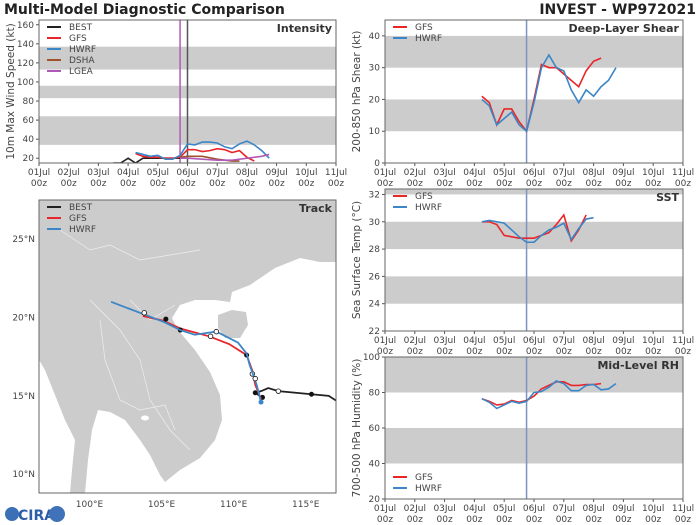 The image size is (700, 525). I want to click on track-line-best, so click(294, 394).